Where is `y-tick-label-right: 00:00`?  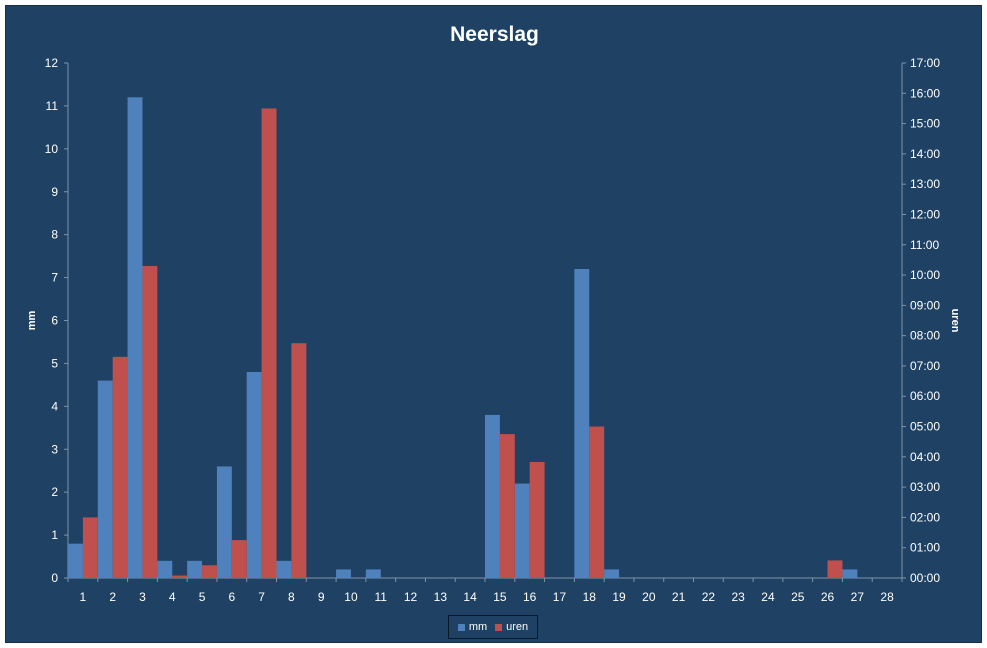 y-tick-label-right: 00:00 is located at coordinates (925, 578).